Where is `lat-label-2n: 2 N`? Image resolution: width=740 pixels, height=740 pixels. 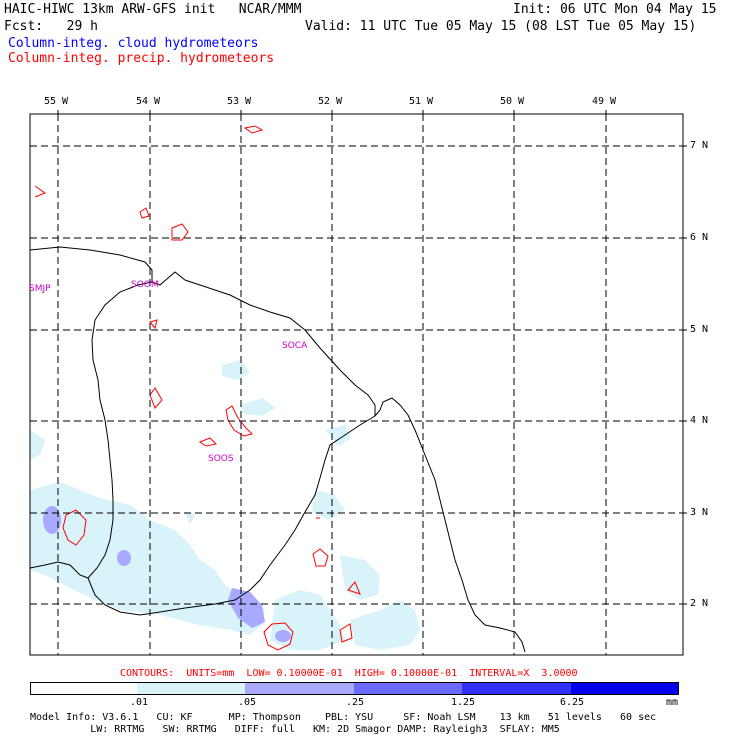 lat-label-2n: 2 N is located at coordinates (699, 603).